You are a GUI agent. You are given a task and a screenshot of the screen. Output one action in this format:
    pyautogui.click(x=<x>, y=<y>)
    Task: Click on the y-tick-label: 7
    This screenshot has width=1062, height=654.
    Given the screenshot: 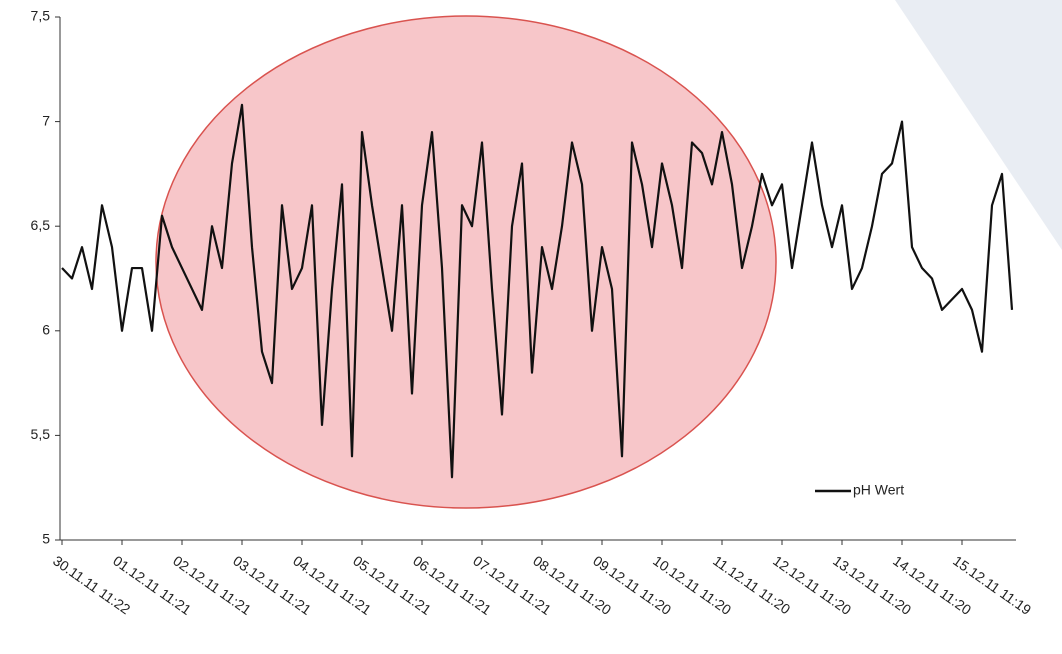 What is the action you would take?
    pyautogui.click(x=46, y=120)
    